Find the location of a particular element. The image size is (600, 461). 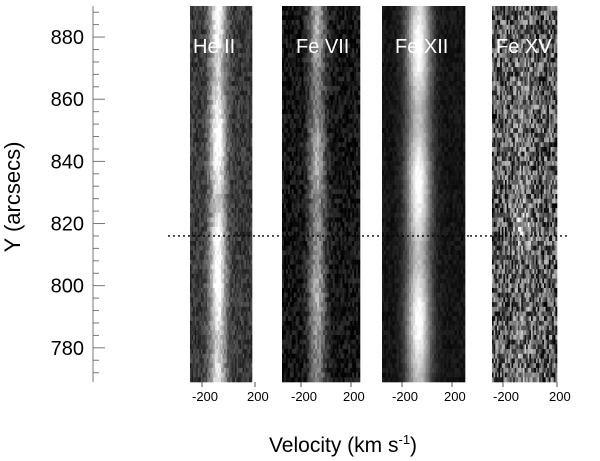

panel-he-ii: He II-200 200 is located at coordinates (229, 205).